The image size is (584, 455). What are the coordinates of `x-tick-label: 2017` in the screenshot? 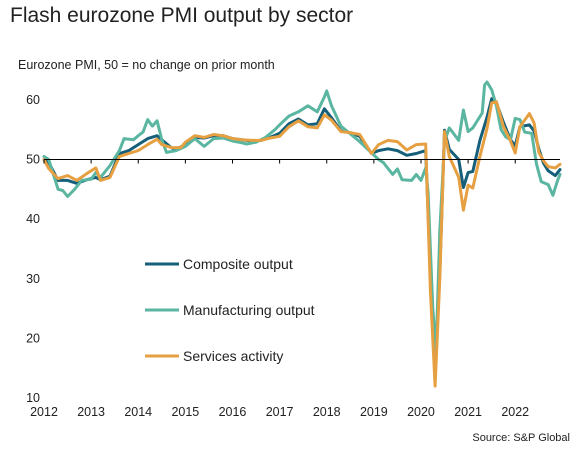 It's located at (280, 412).